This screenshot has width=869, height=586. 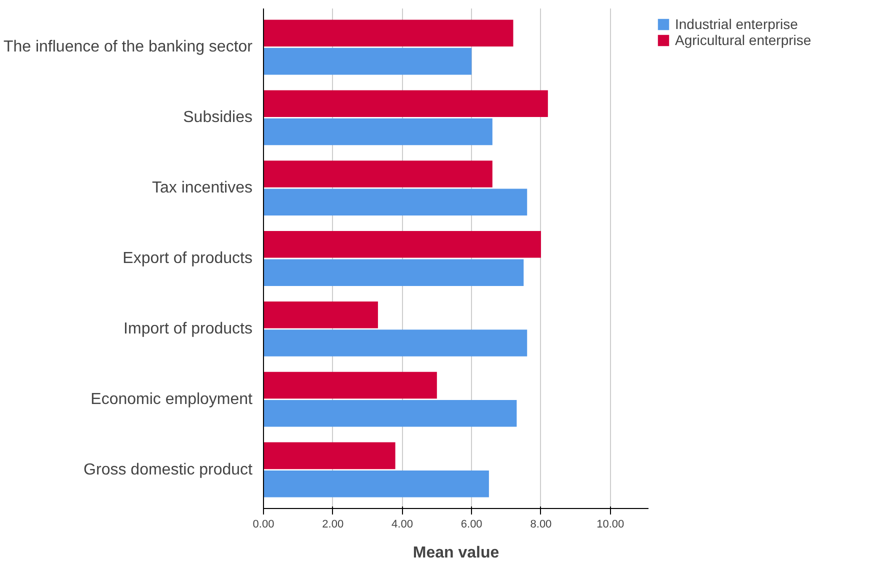 What do you see at coordinates (217, 117) in the screenshot?
I see `y-tick-label: Subsidies` at bounding box center [217, 117].